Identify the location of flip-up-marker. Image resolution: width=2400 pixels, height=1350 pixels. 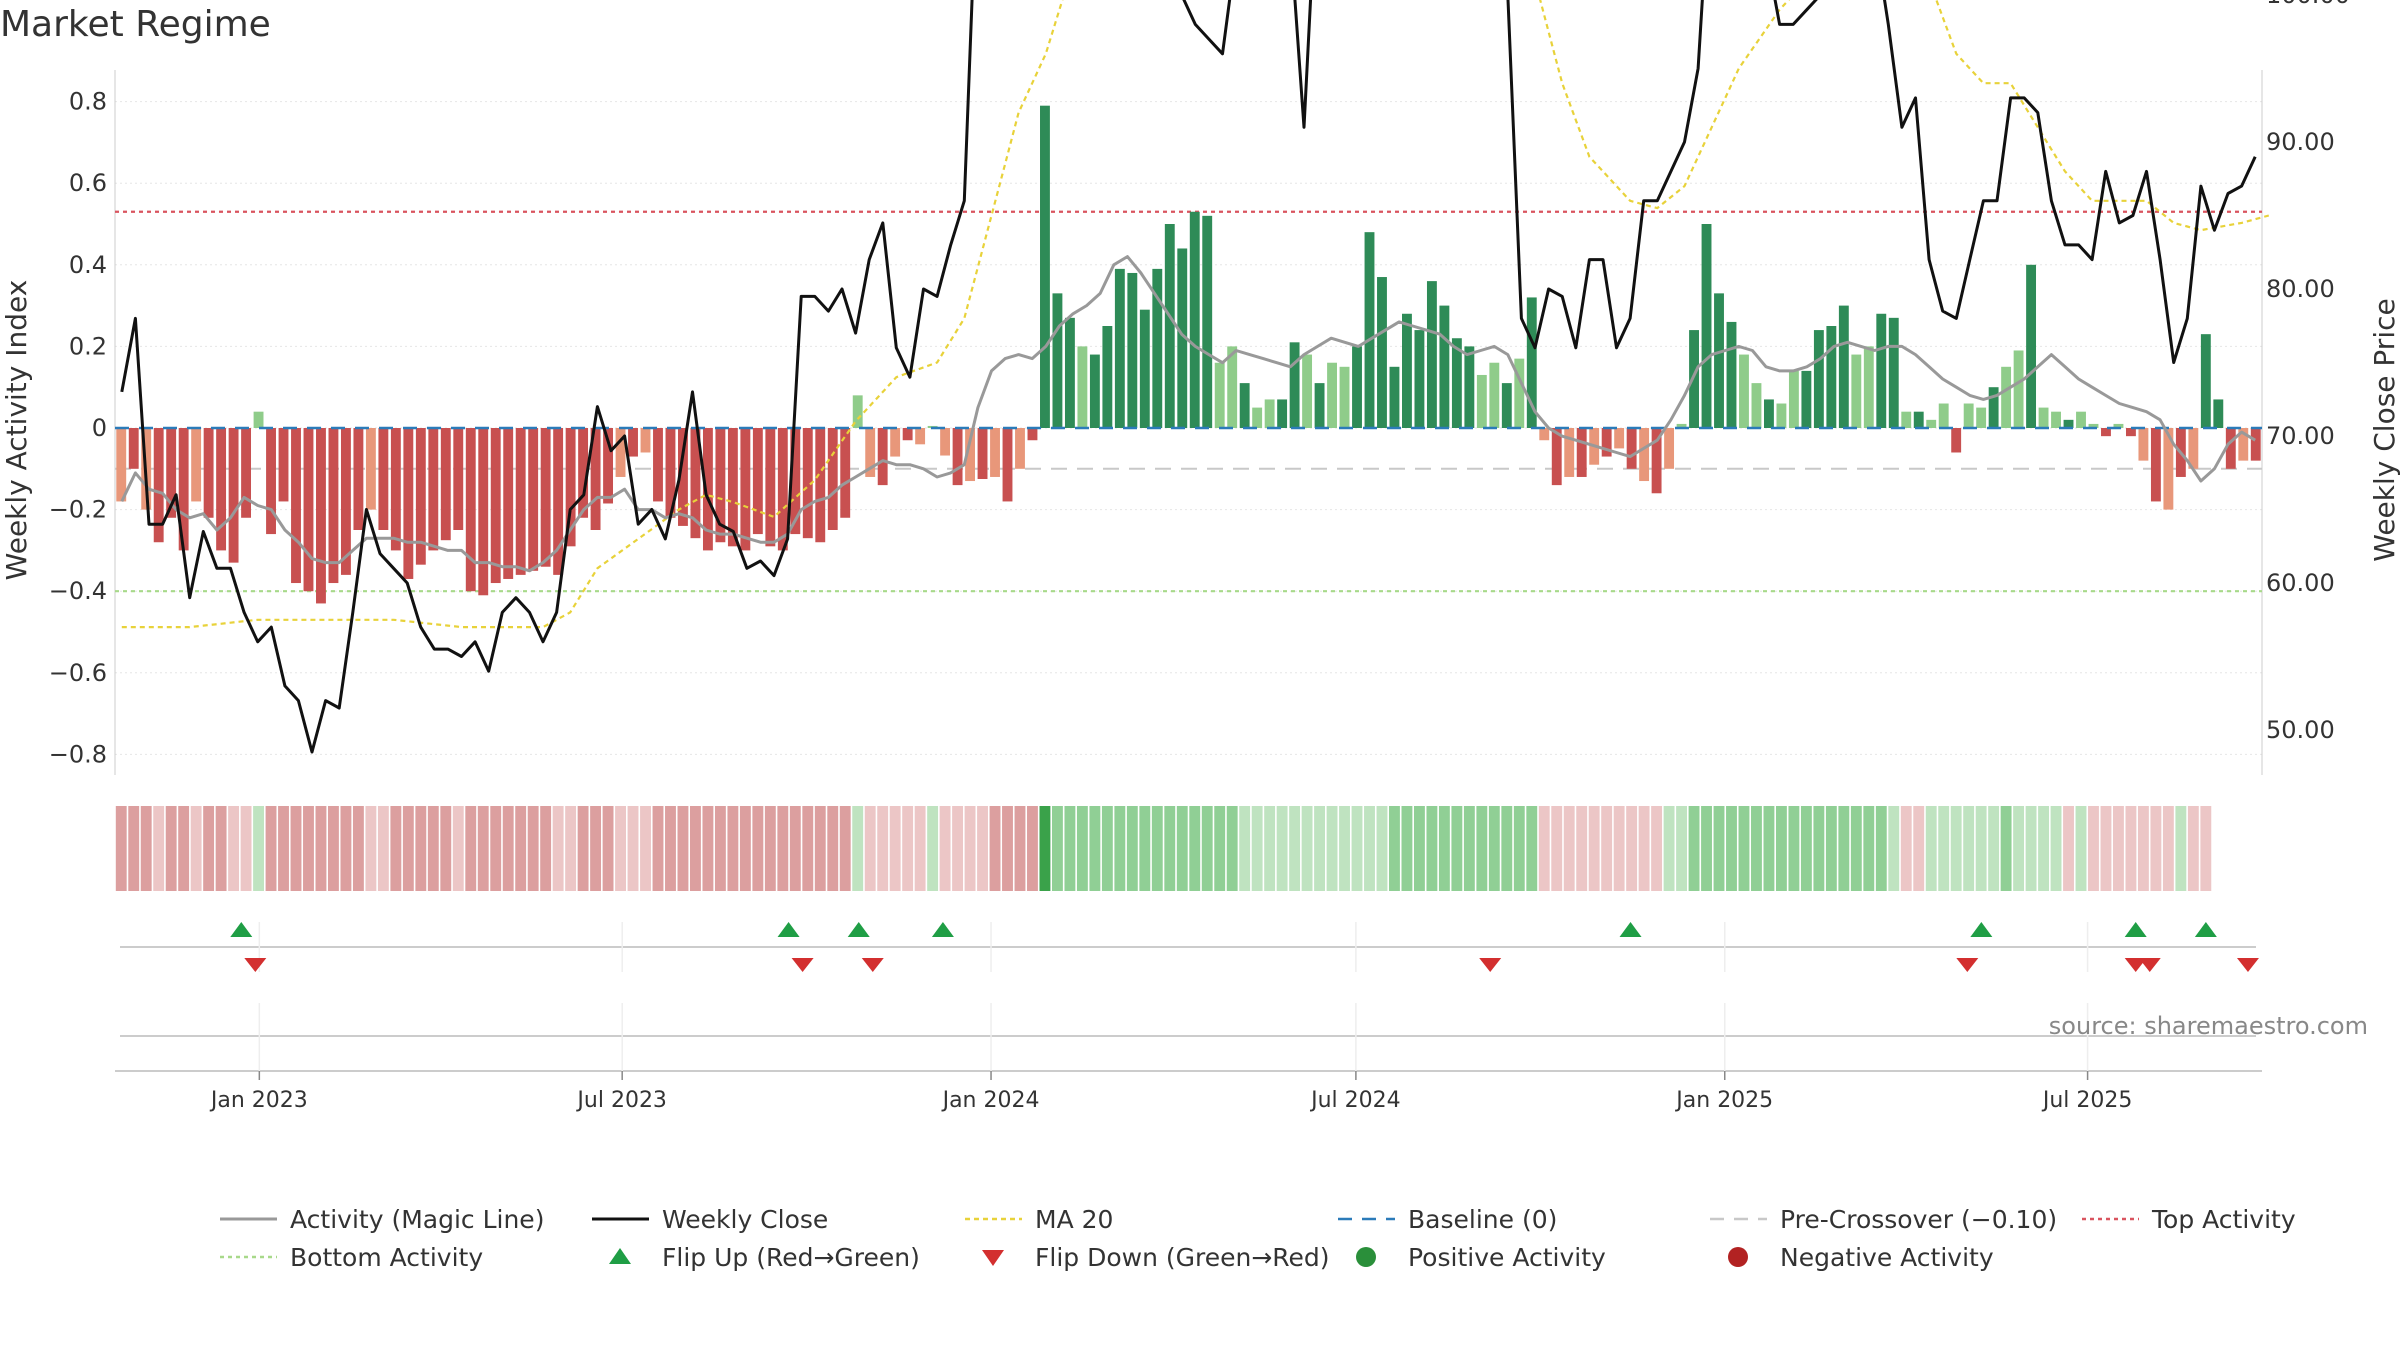
(1630, 929).